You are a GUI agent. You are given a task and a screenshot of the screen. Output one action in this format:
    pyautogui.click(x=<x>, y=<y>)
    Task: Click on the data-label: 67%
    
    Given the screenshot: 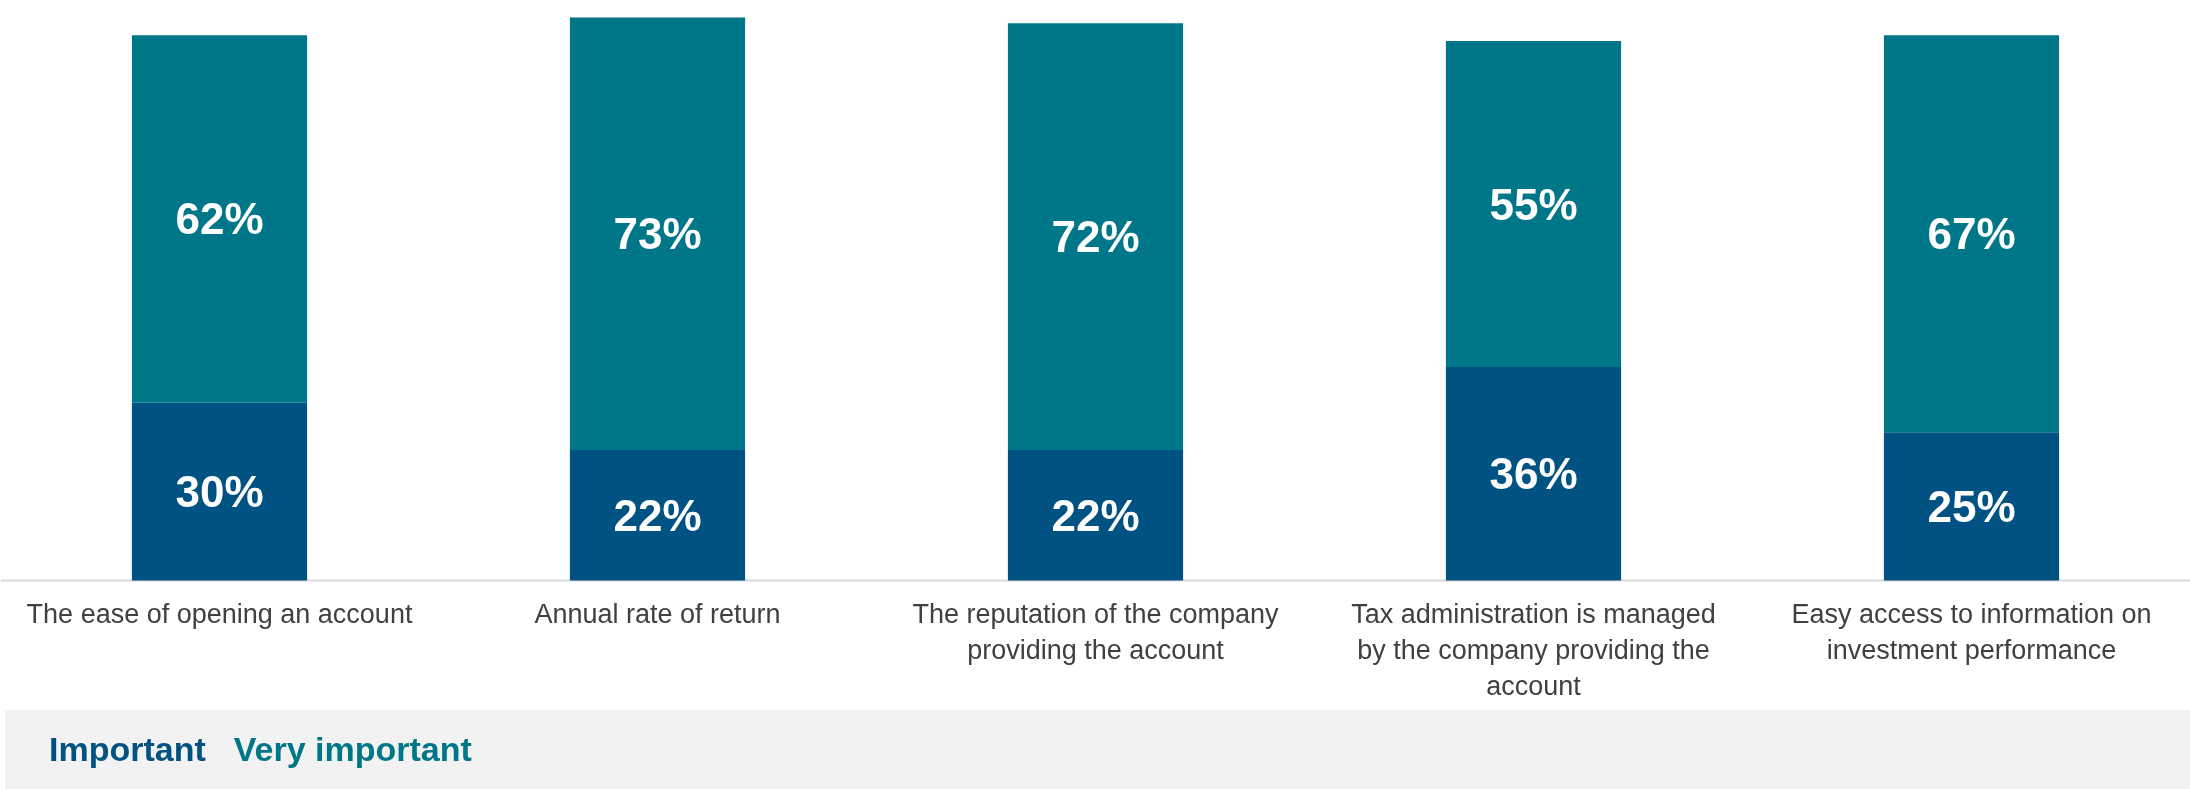 What is the action you would take?
    pyautogui.click(x=1971, y=234)
    